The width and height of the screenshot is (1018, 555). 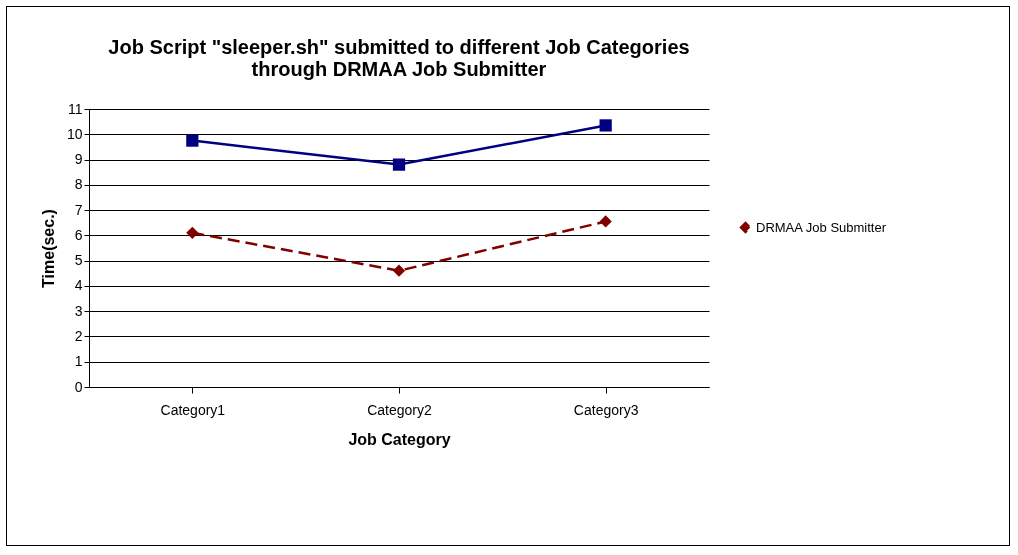 What do you see at coordinates (399, 58) in the screenshot?
I see `chart-title: Job Script "sleeper.sh" submitted to different Job Categories through DRMAA Job Submitter` at bounding box center [399, 58].